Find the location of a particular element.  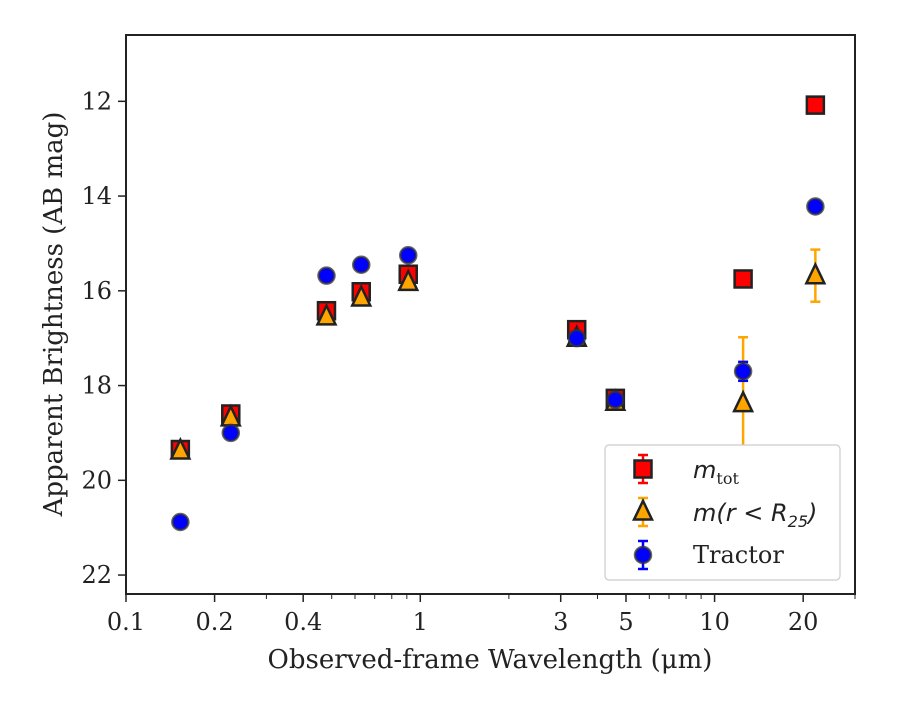

legend-label-tractor: Tractor is located at coordinates (738, 555).